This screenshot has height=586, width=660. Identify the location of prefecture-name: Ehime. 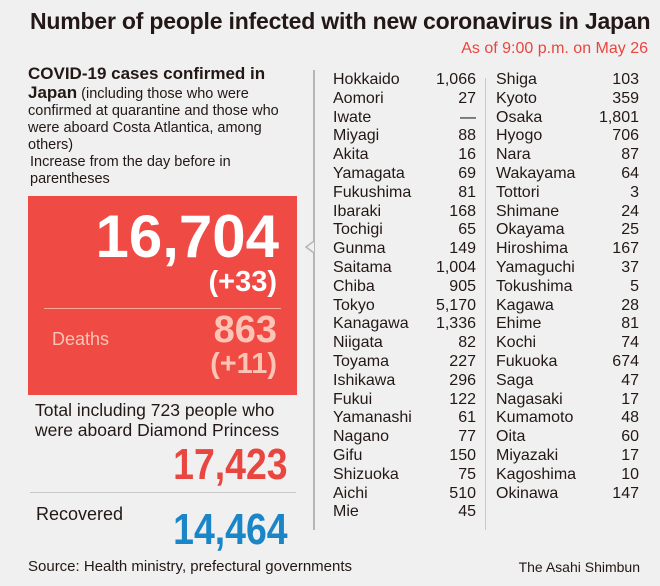
(519, 324).